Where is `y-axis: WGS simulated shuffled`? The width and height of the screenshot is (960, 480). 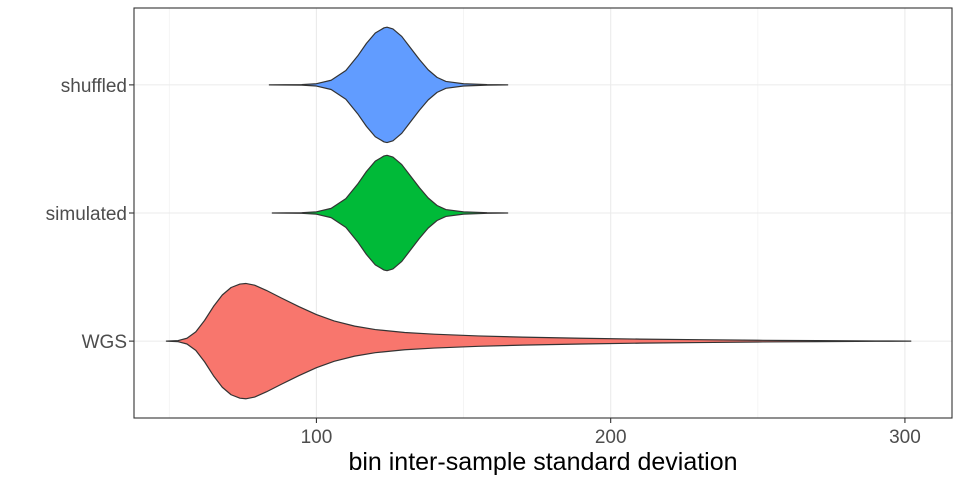 y-axis: WGS simulated shuffled is located at coordinates (90, 214).